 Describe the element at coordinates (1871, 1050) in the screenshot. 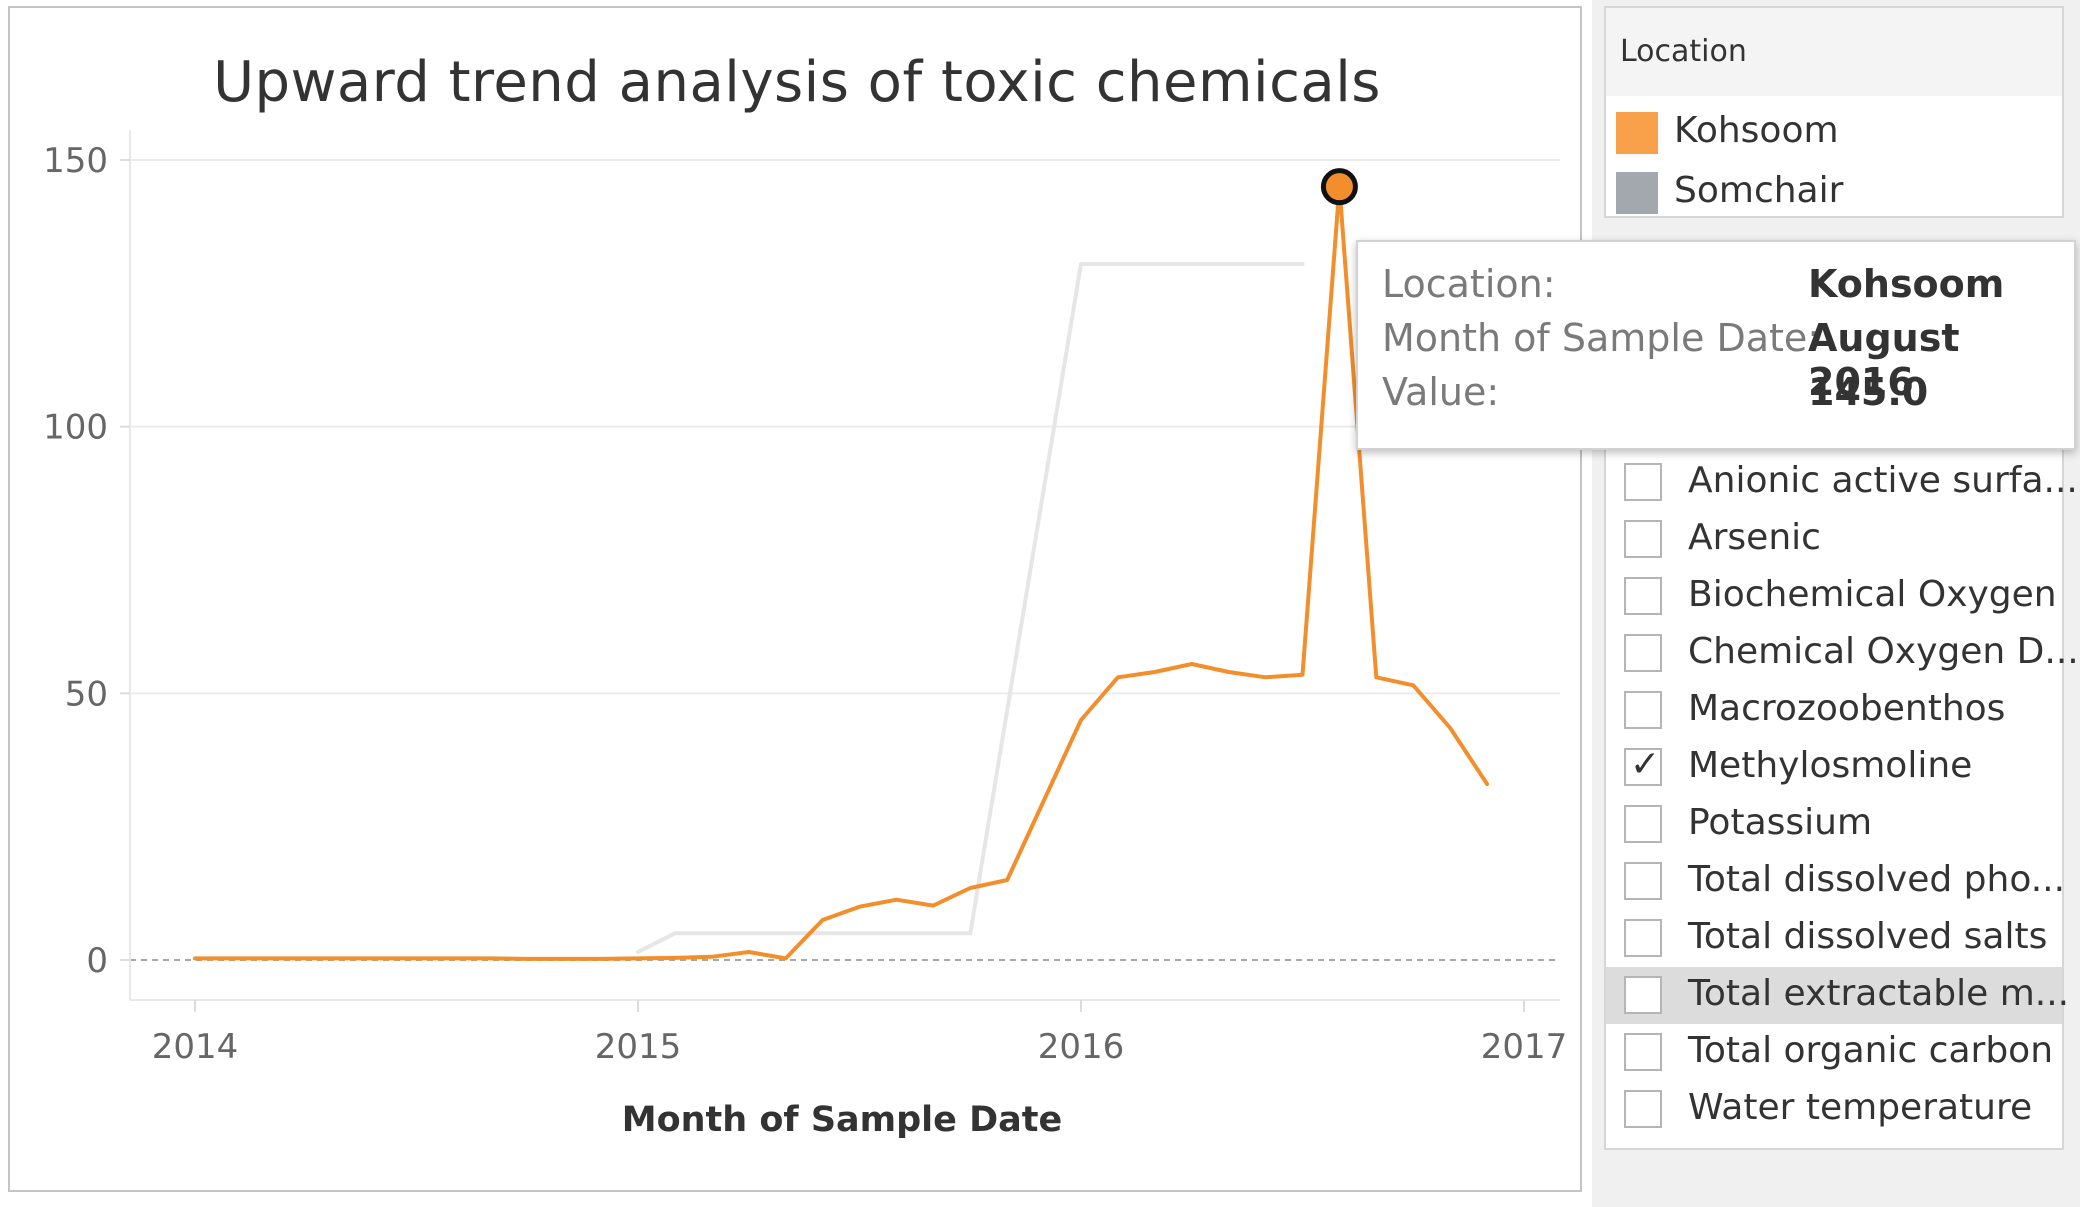

I see `filter-label: Total organic carbon` at that location.